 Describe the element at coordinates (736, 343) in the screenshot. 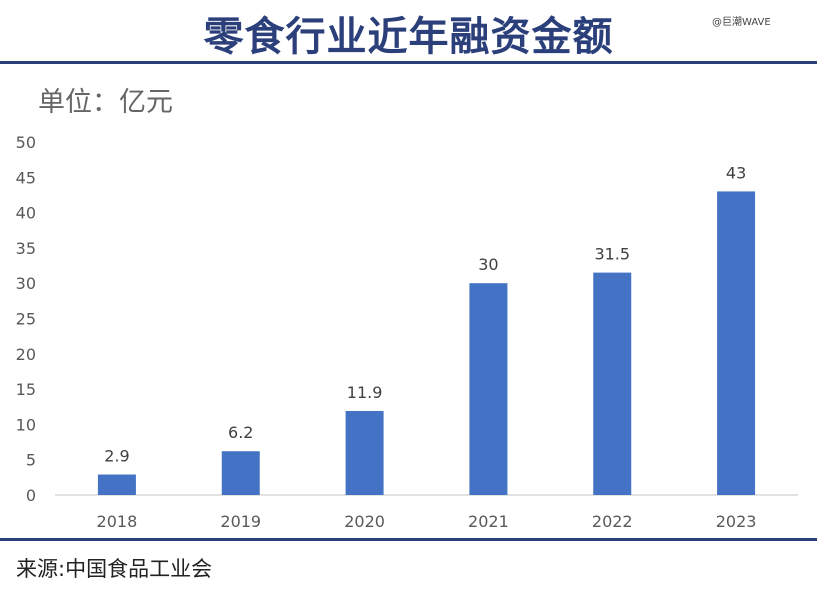

I see `bar-2023` at that location.